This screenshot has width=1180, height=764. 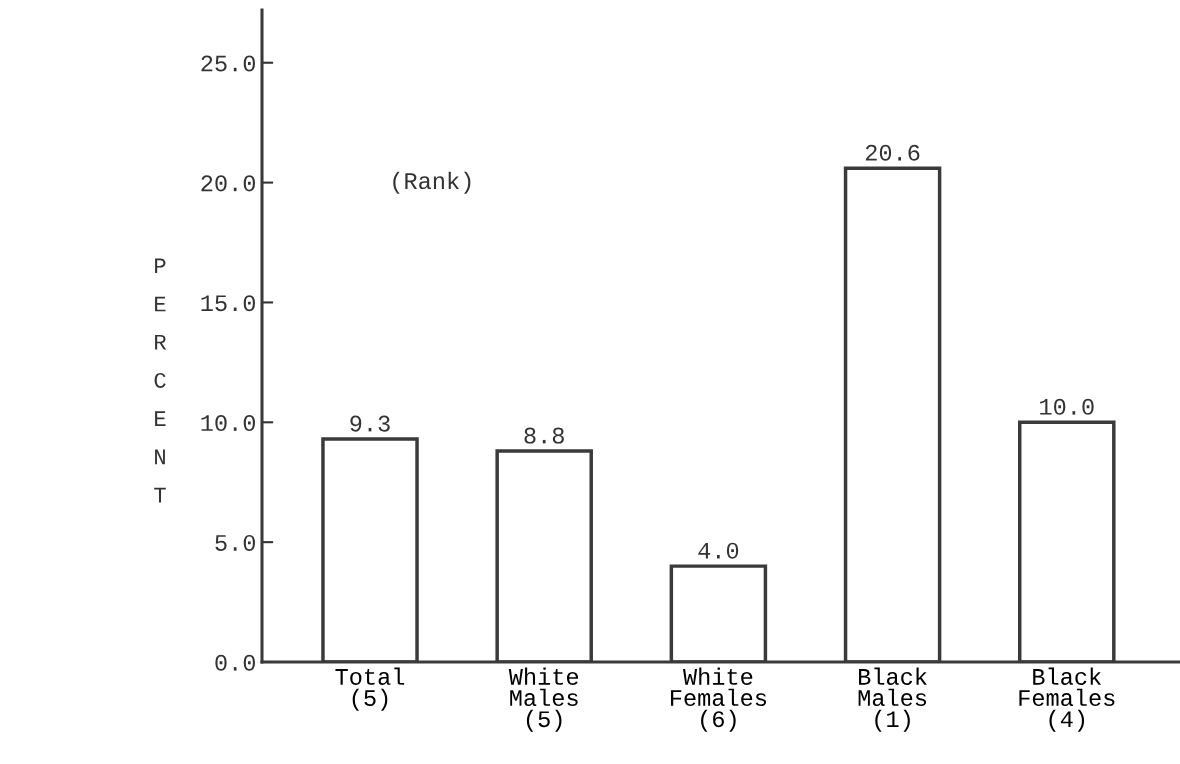 What do you see at coordinates (1067, 699) in the screenshot?
I see `x-tick-label: Black Females (4)` at bounding box center [1067, 699].